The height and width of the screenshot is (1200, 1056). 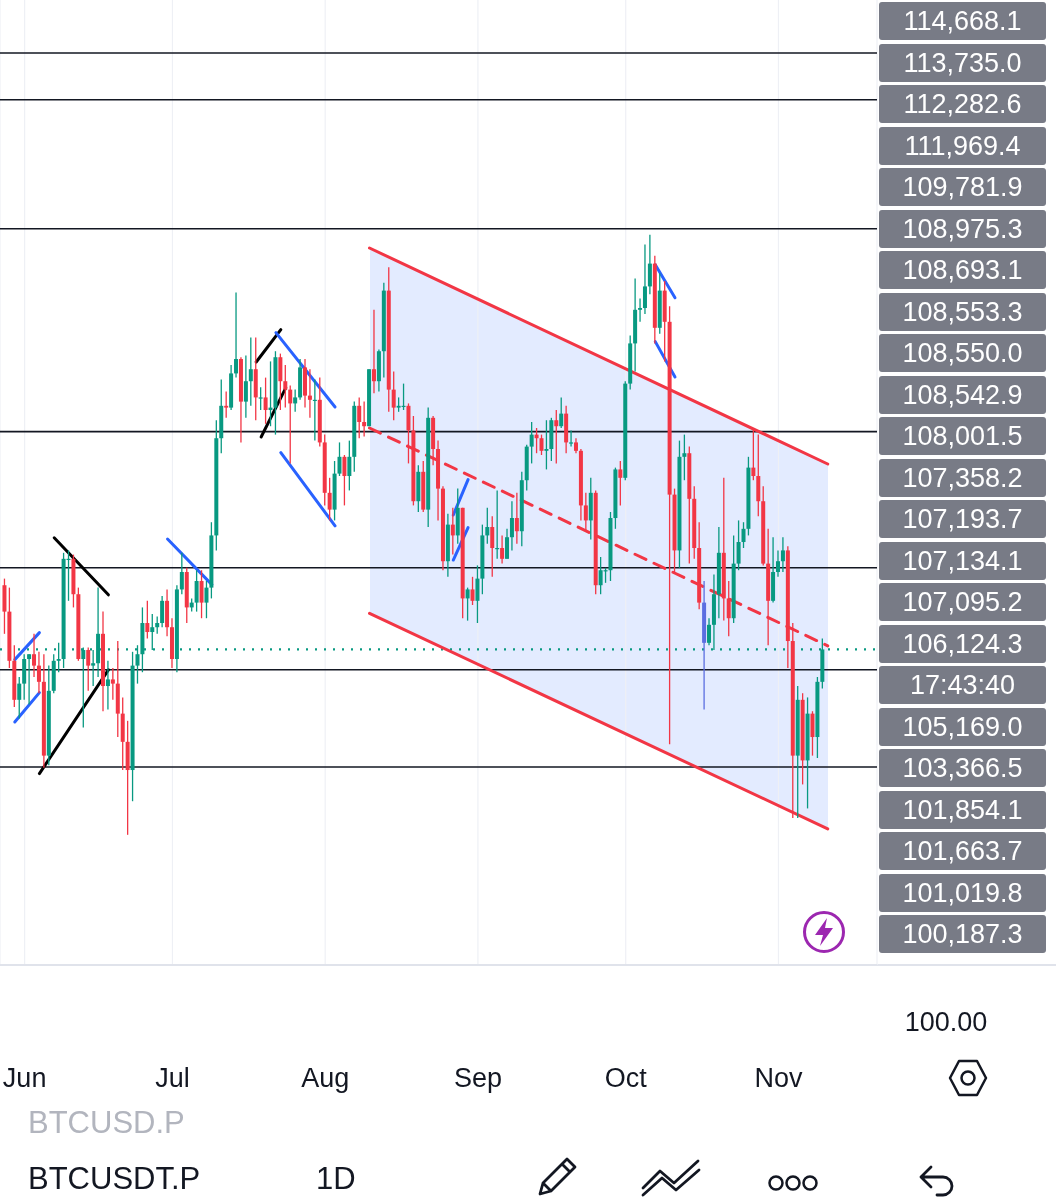 I want to click on x-tick-label: Jun, so click(x=24, y=1078).